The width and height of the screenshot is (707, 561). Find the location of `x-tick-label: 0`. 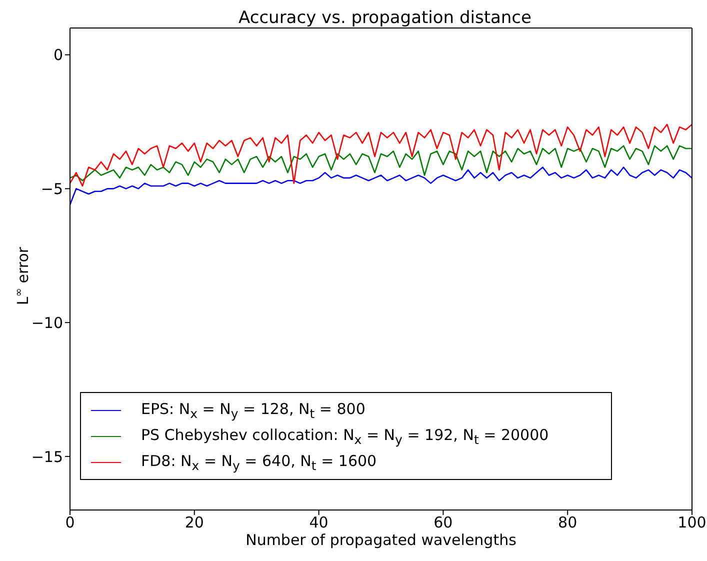

x-tick-label: 0 is located at coordinates (70, 523).